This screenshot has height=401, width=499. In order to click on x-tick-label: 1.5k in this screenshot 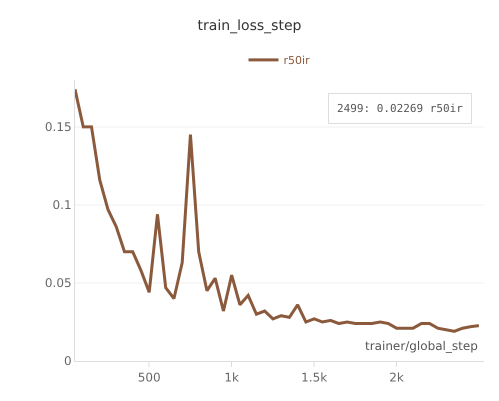, I will do `click(314, 377)`.